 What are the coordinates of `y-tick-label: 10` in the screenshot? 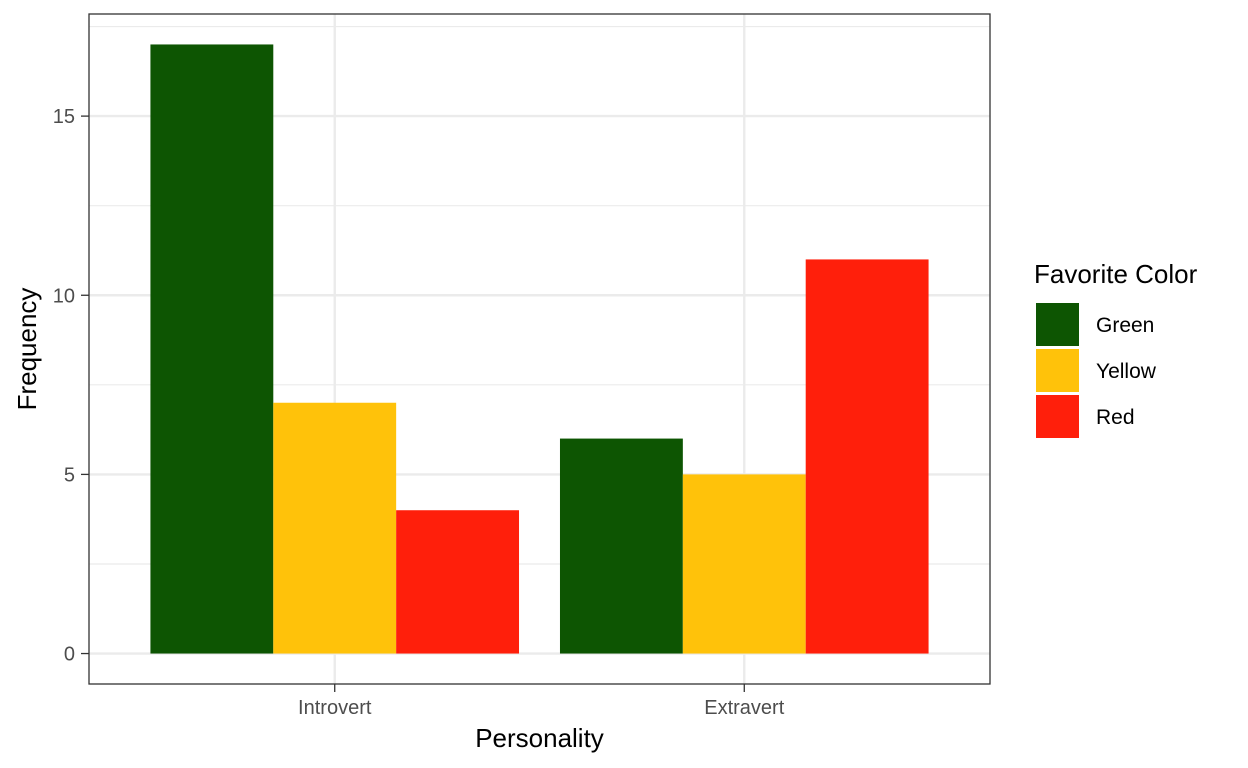 It's located at (64, 296).